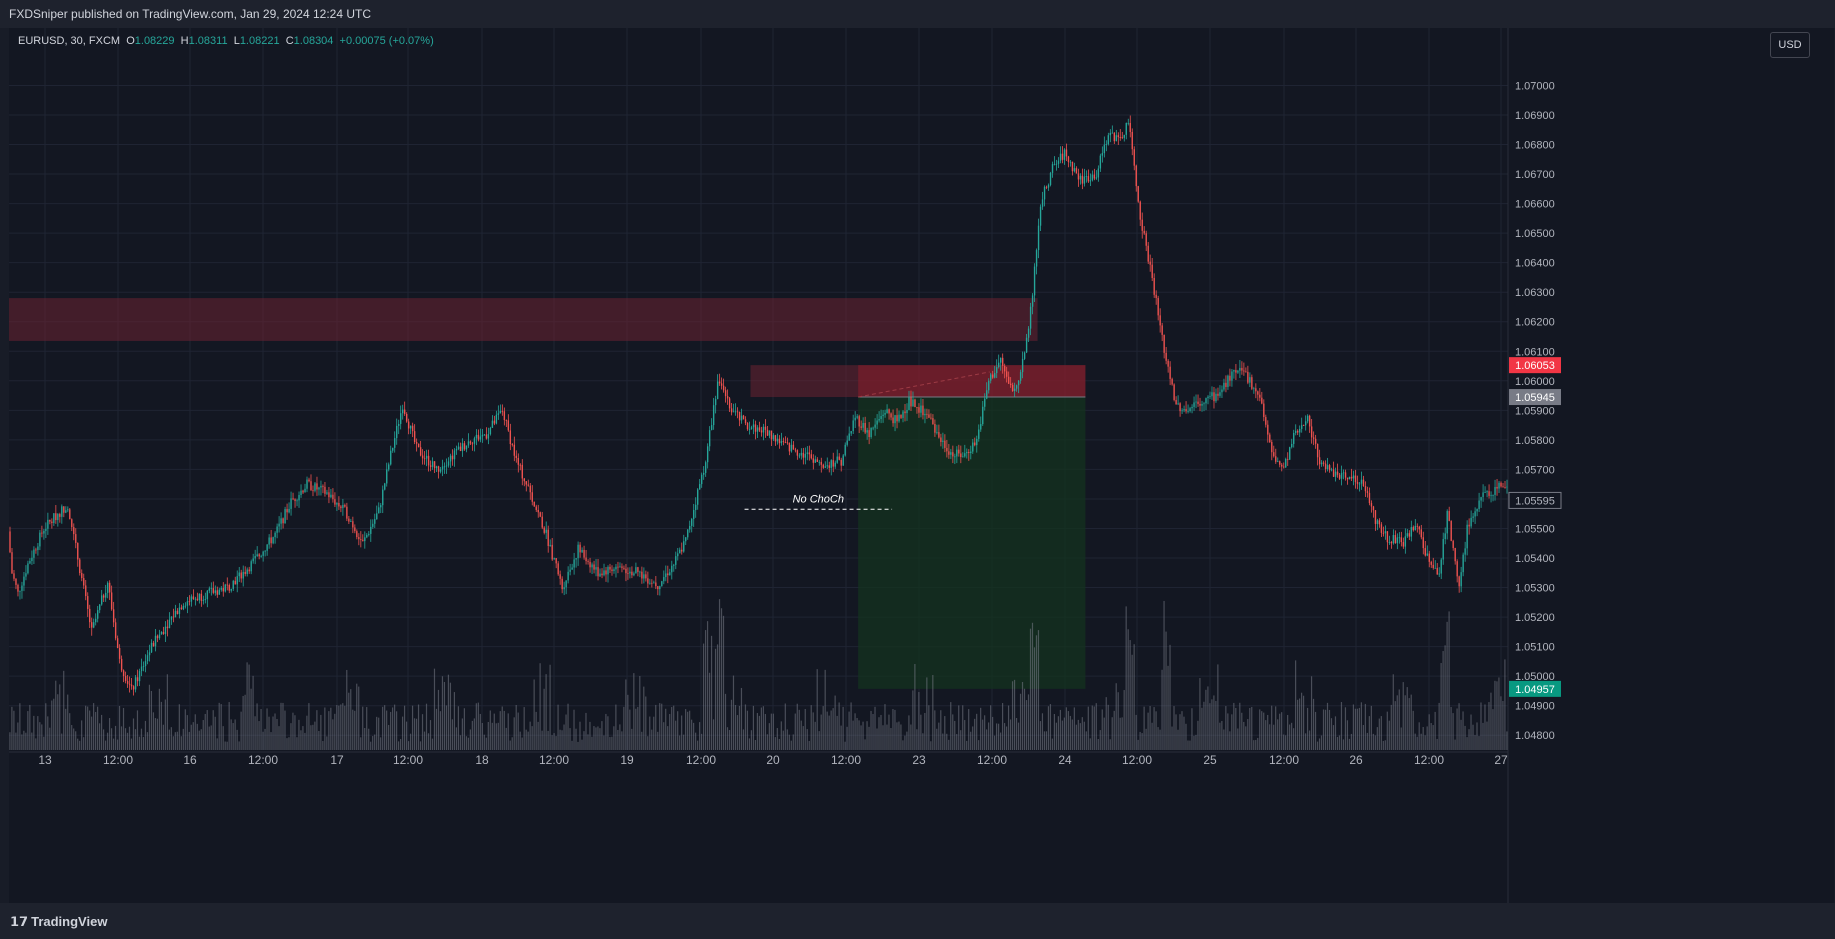 The image size is (1835, 939). What do you see at coordinates (1790, 45) in the screenshot?
I see `currency-button: USD` at bounding box center [1790, 45].